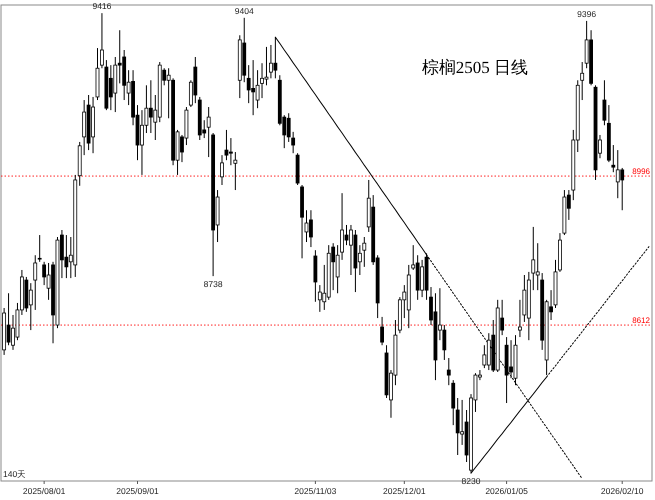 This screenshot has height=500, width=655. What do you see at coordinates (475, 67) in the screenshot?
I see `text: 棕榈2505 日线` at bounding box center [475, 67].